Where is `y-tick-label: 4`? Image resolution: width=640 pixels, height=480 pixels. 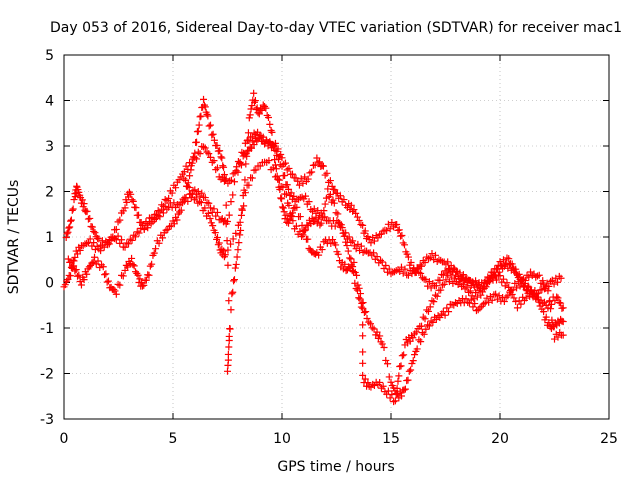
y-tick-label: 4 is located at coordinates (49, 102).